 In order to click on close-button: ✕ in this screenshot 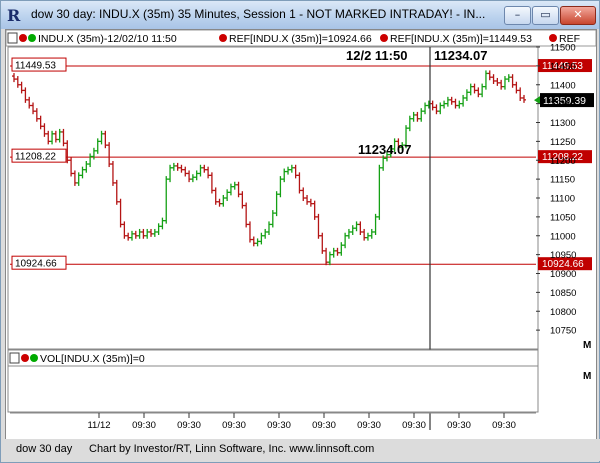, I will do `click(578, 15)`.